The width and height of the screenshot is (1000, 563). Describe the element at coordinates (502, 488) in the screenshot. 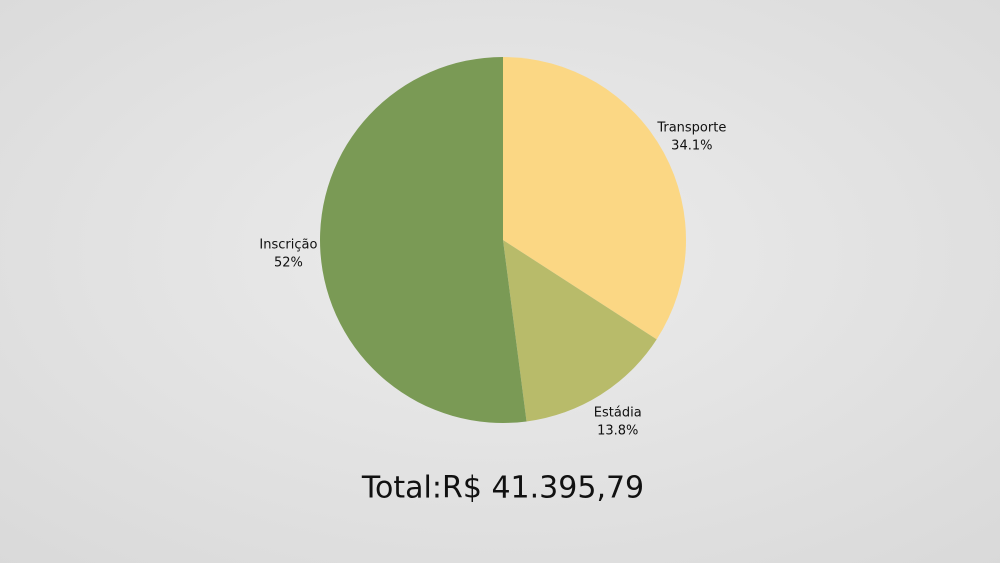

I see `total-annotation: Total:R$ 41.395,79` at that location.